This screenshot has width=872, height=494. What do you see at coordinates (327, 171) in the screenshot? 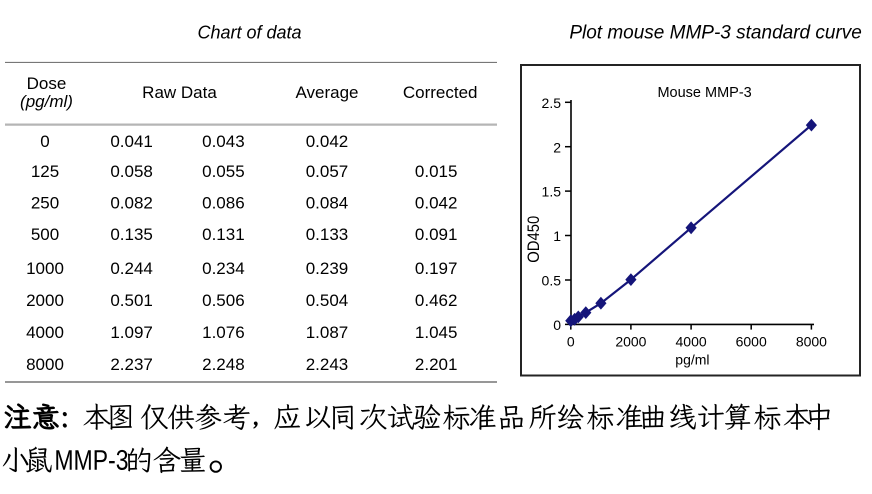
I see `svg-text: 0.057` at bounding box center [327, 171].